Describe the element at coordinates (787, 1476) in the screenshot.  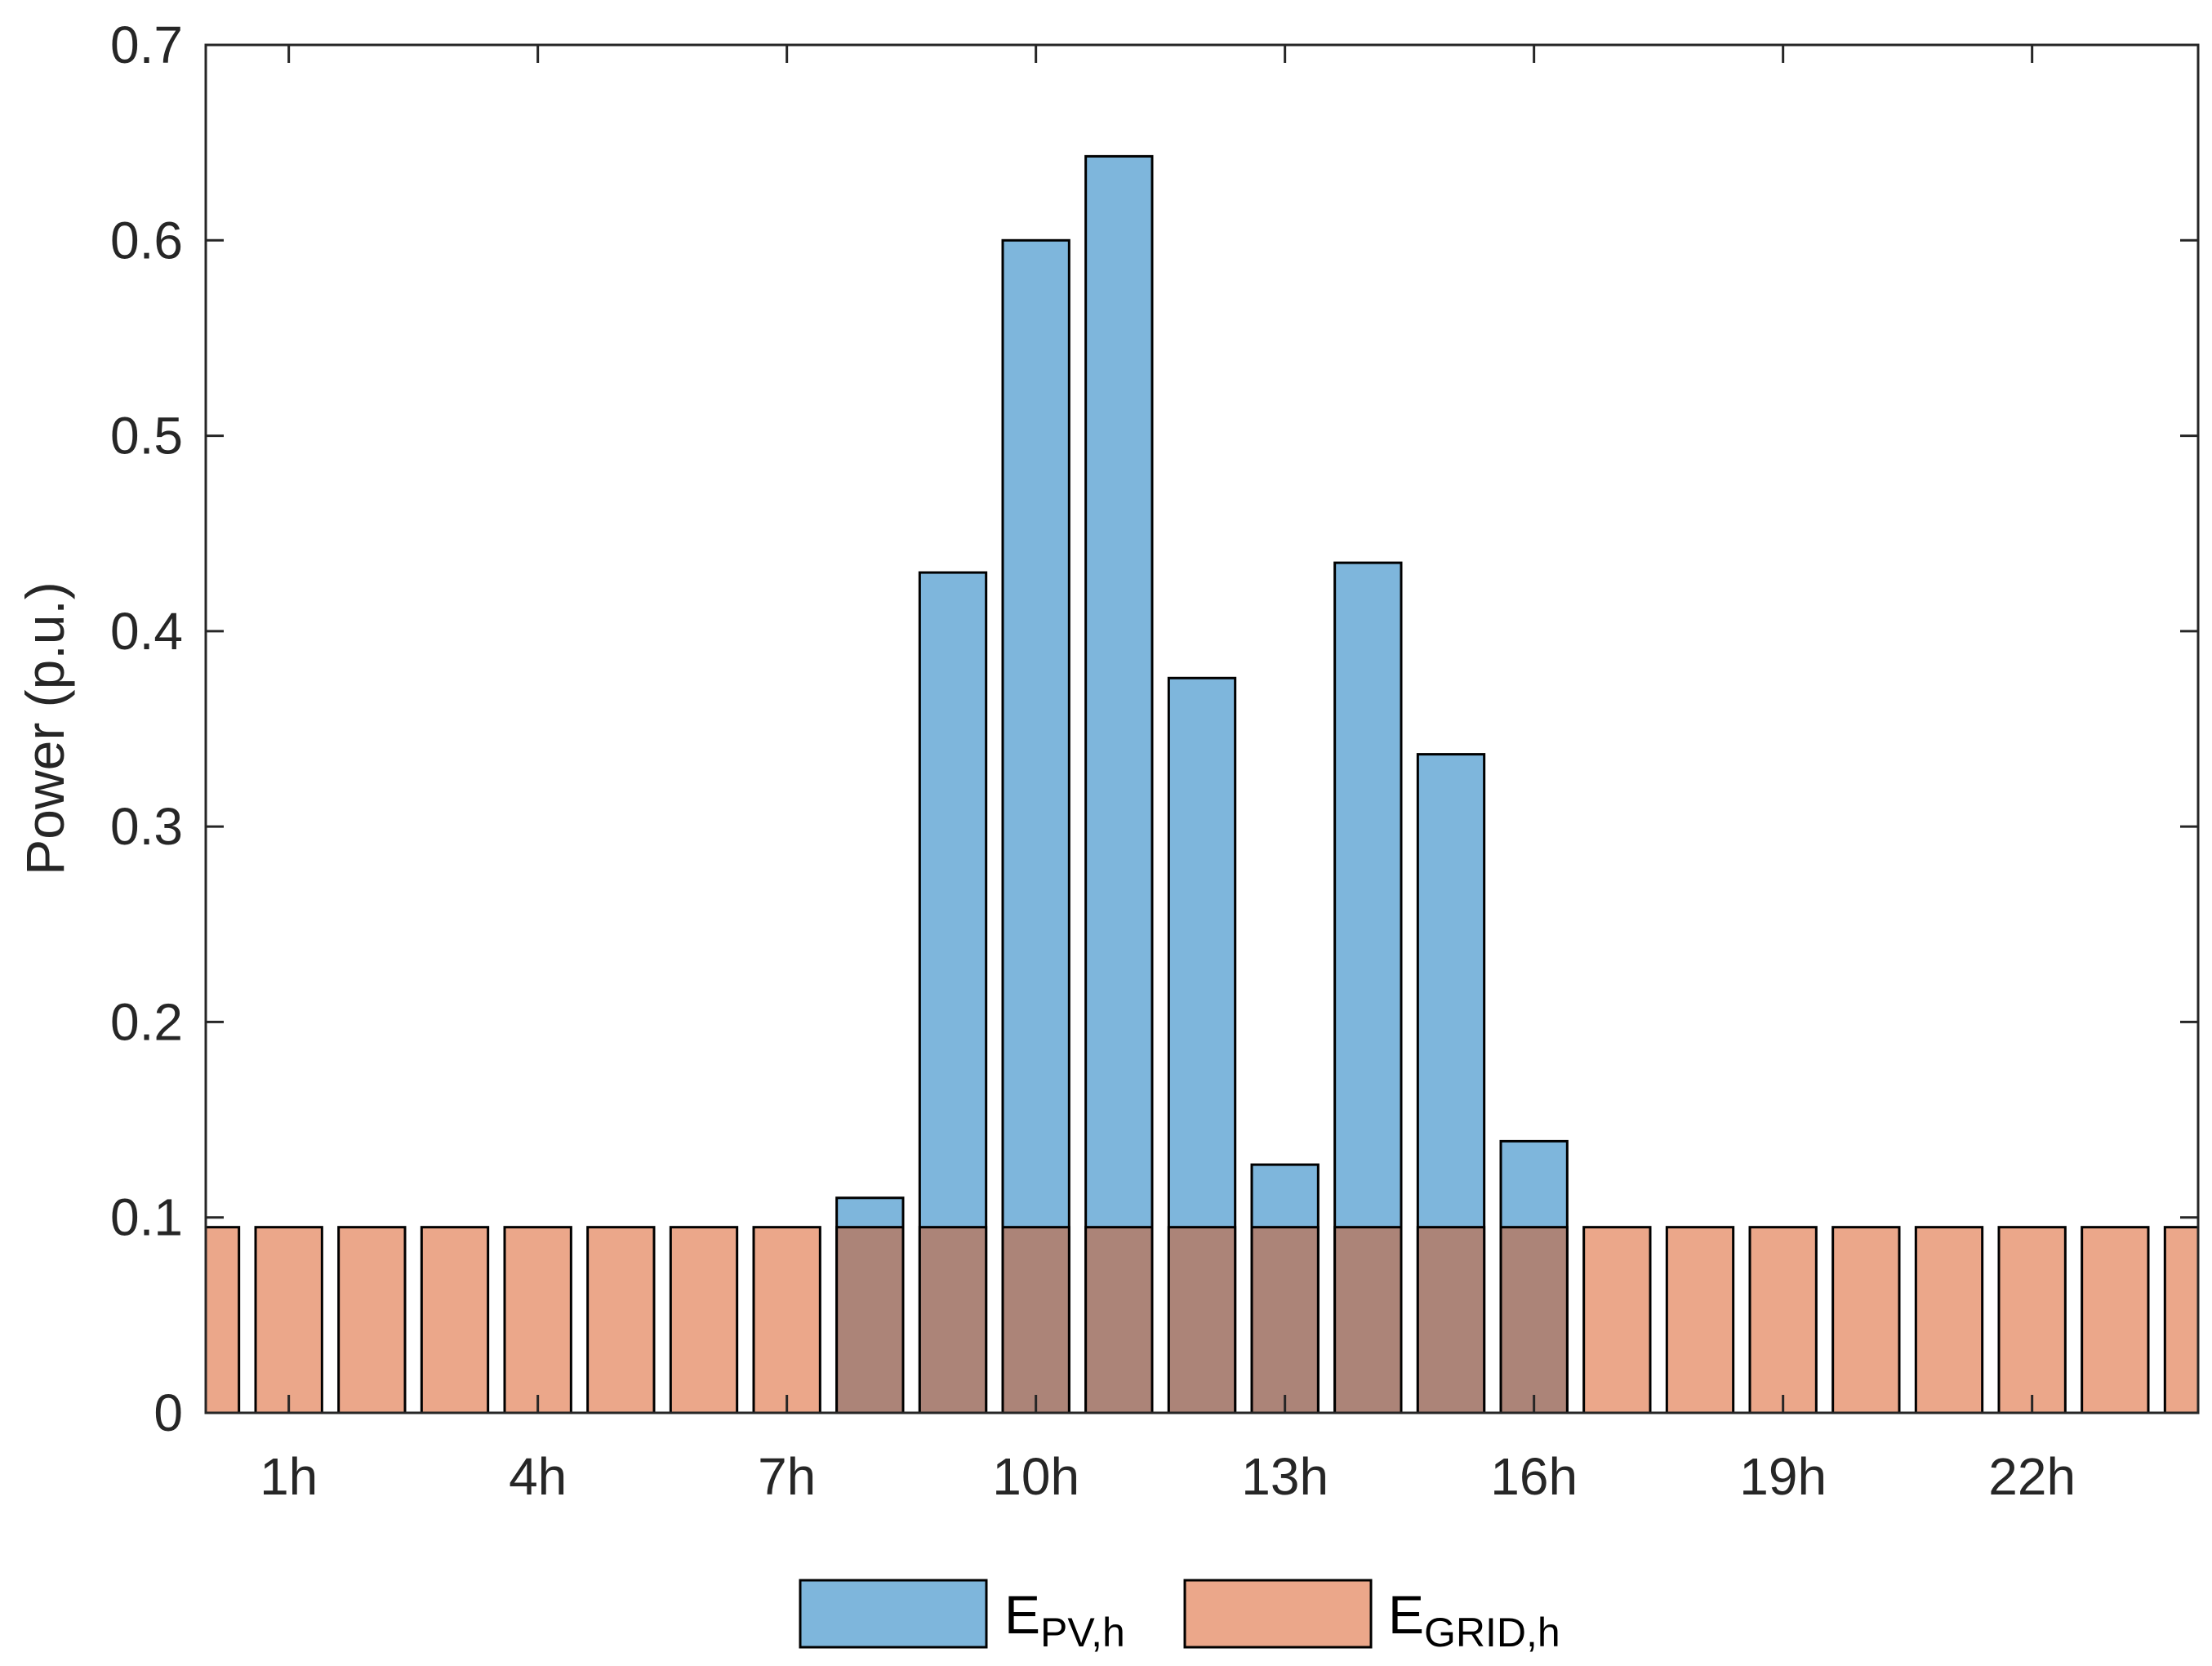
I see `xtick-label-2: 7h` at that location.